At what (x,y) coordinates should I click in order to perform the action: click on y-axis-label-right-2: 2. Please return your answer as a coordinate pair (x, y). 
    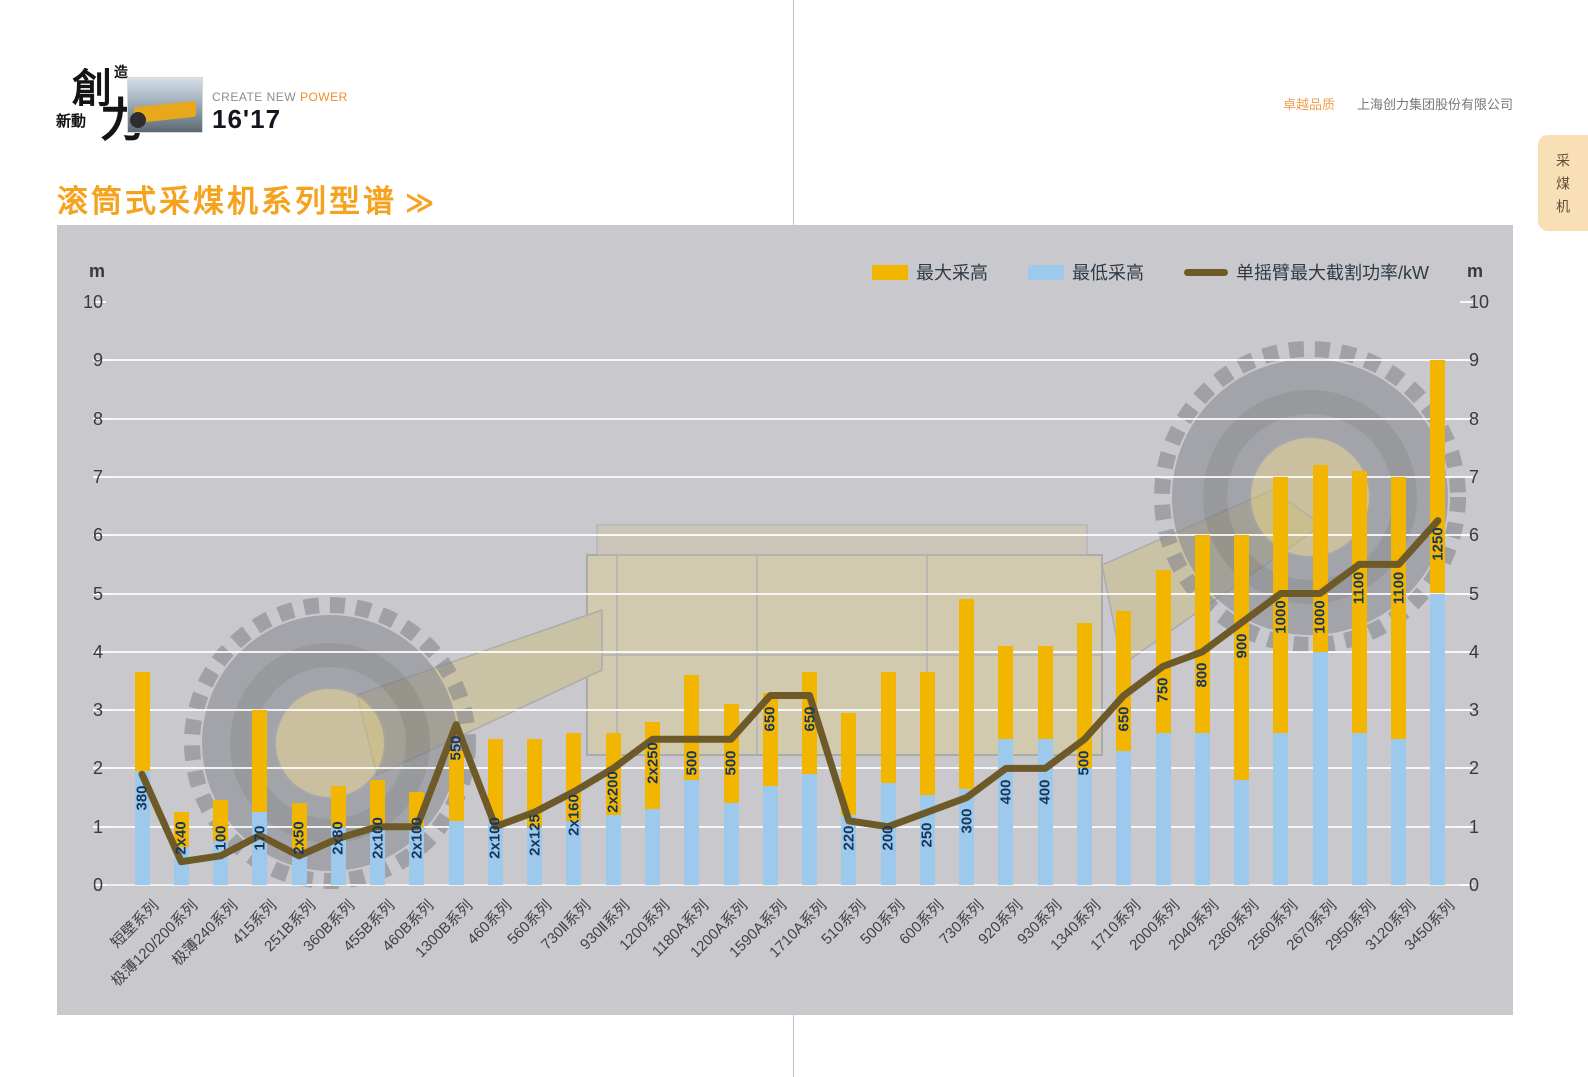
    Looking at the image, I should click on (1474, 768).